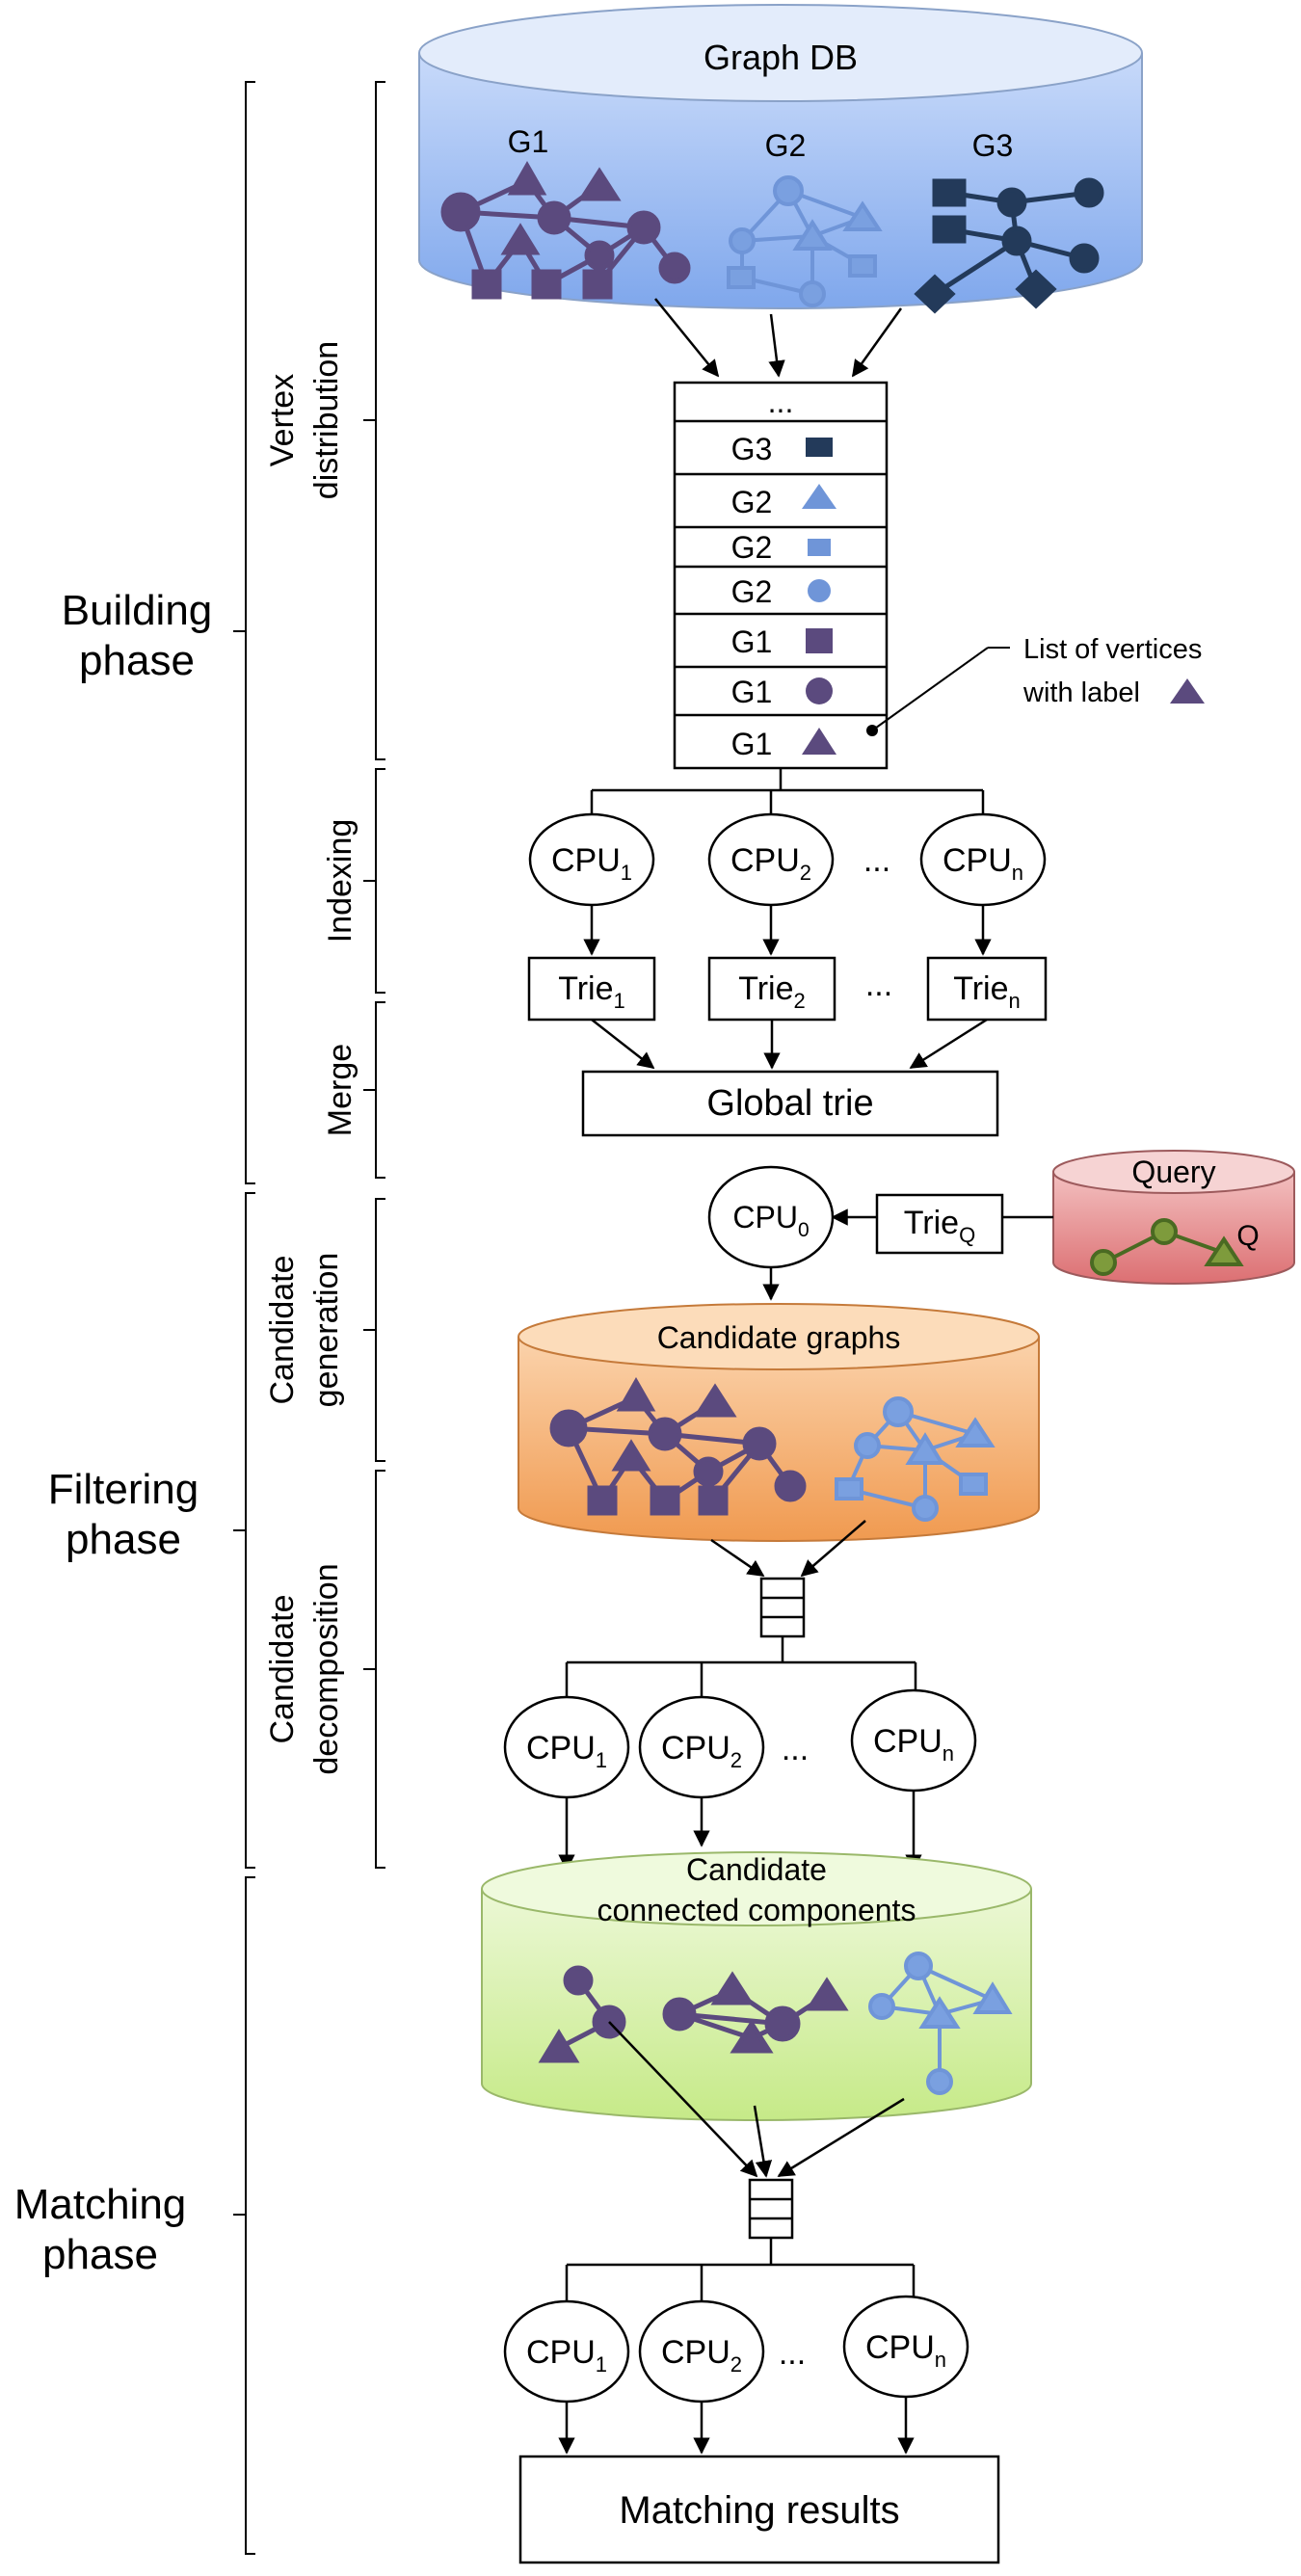 Image resolution: width=1301 pixels, height=2576 pixels. What do you see at coordinates (805, 241) in the screenshot?
I see `graph-g2` at bounding box center [805, 241].